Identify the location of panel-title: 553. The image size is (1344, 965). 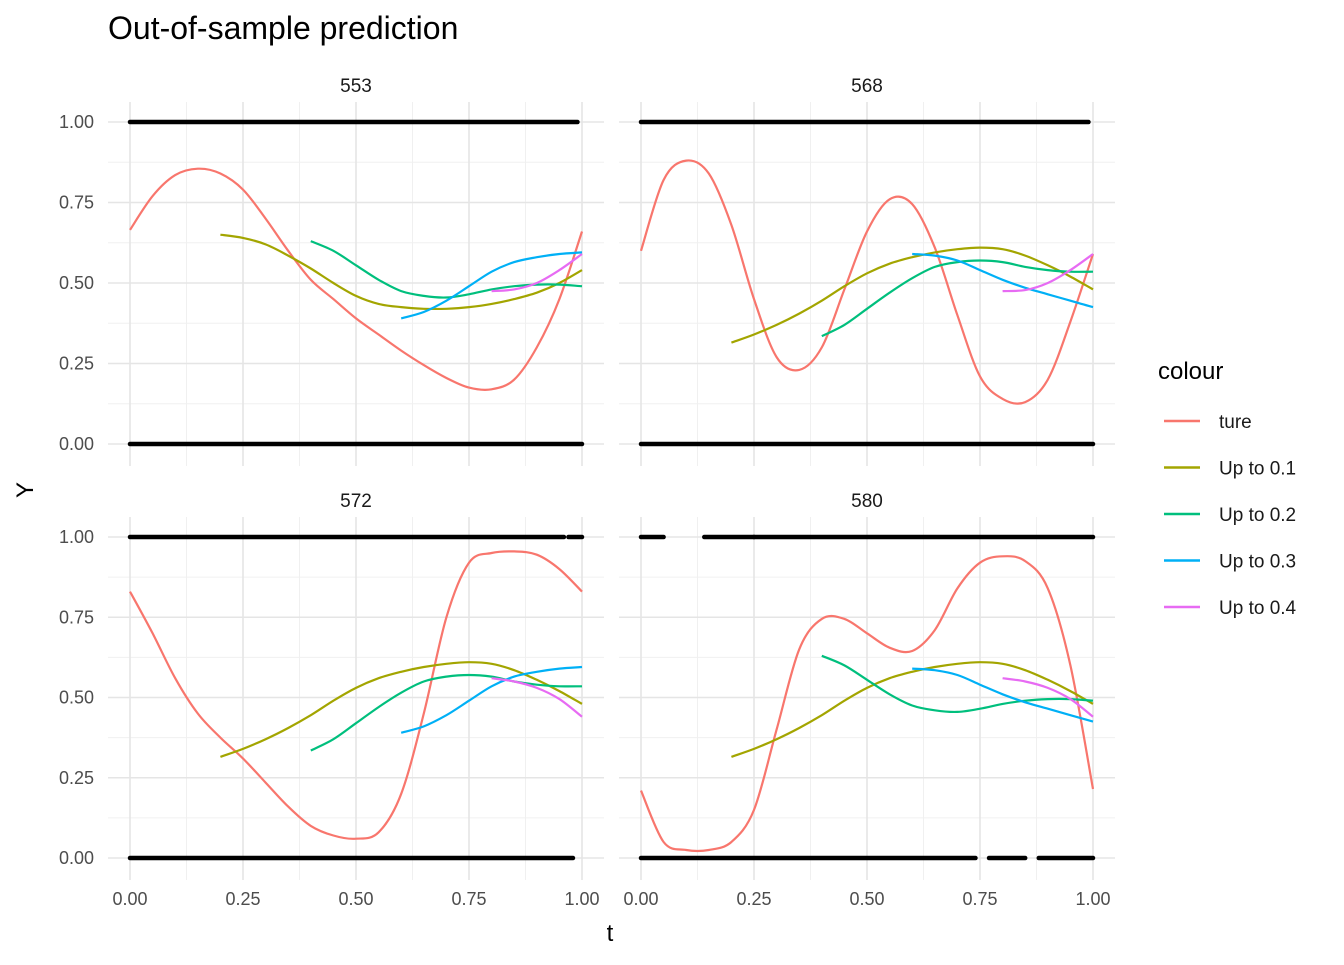
(356, 86).